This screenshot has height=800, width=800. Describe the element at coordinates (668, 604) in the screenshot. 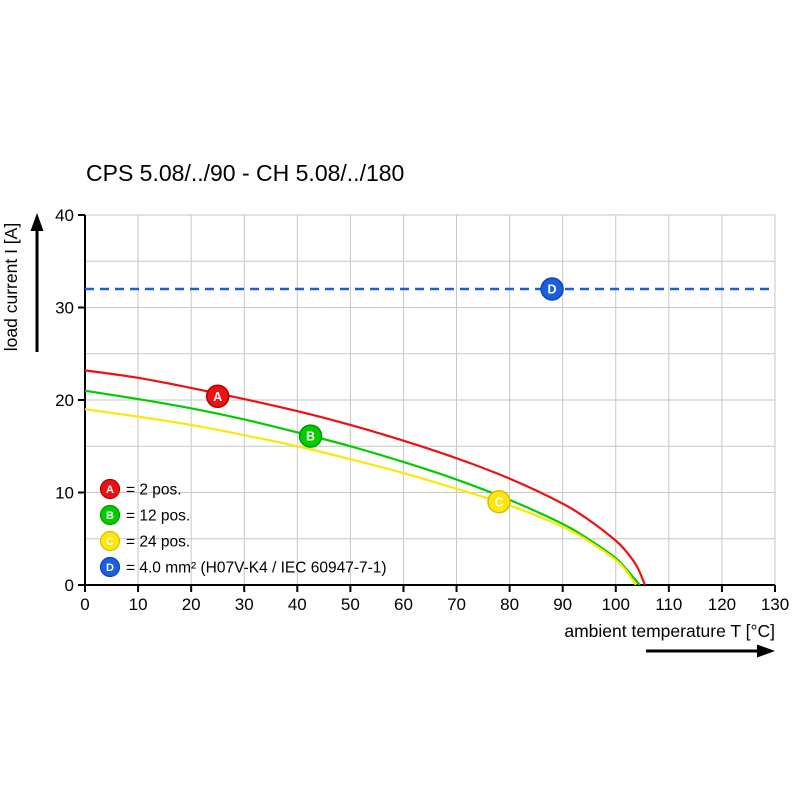

I see `x-tick-label: 110` at that location.